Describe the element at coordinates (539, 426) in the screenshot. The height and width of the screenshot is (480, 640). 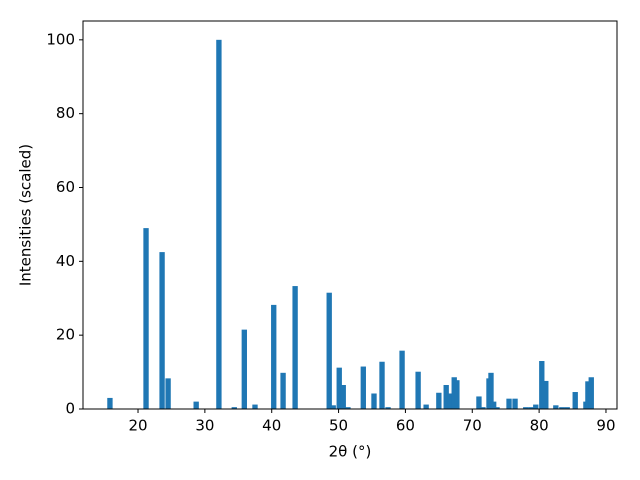
I see `x-tick-label: 80` at that location.